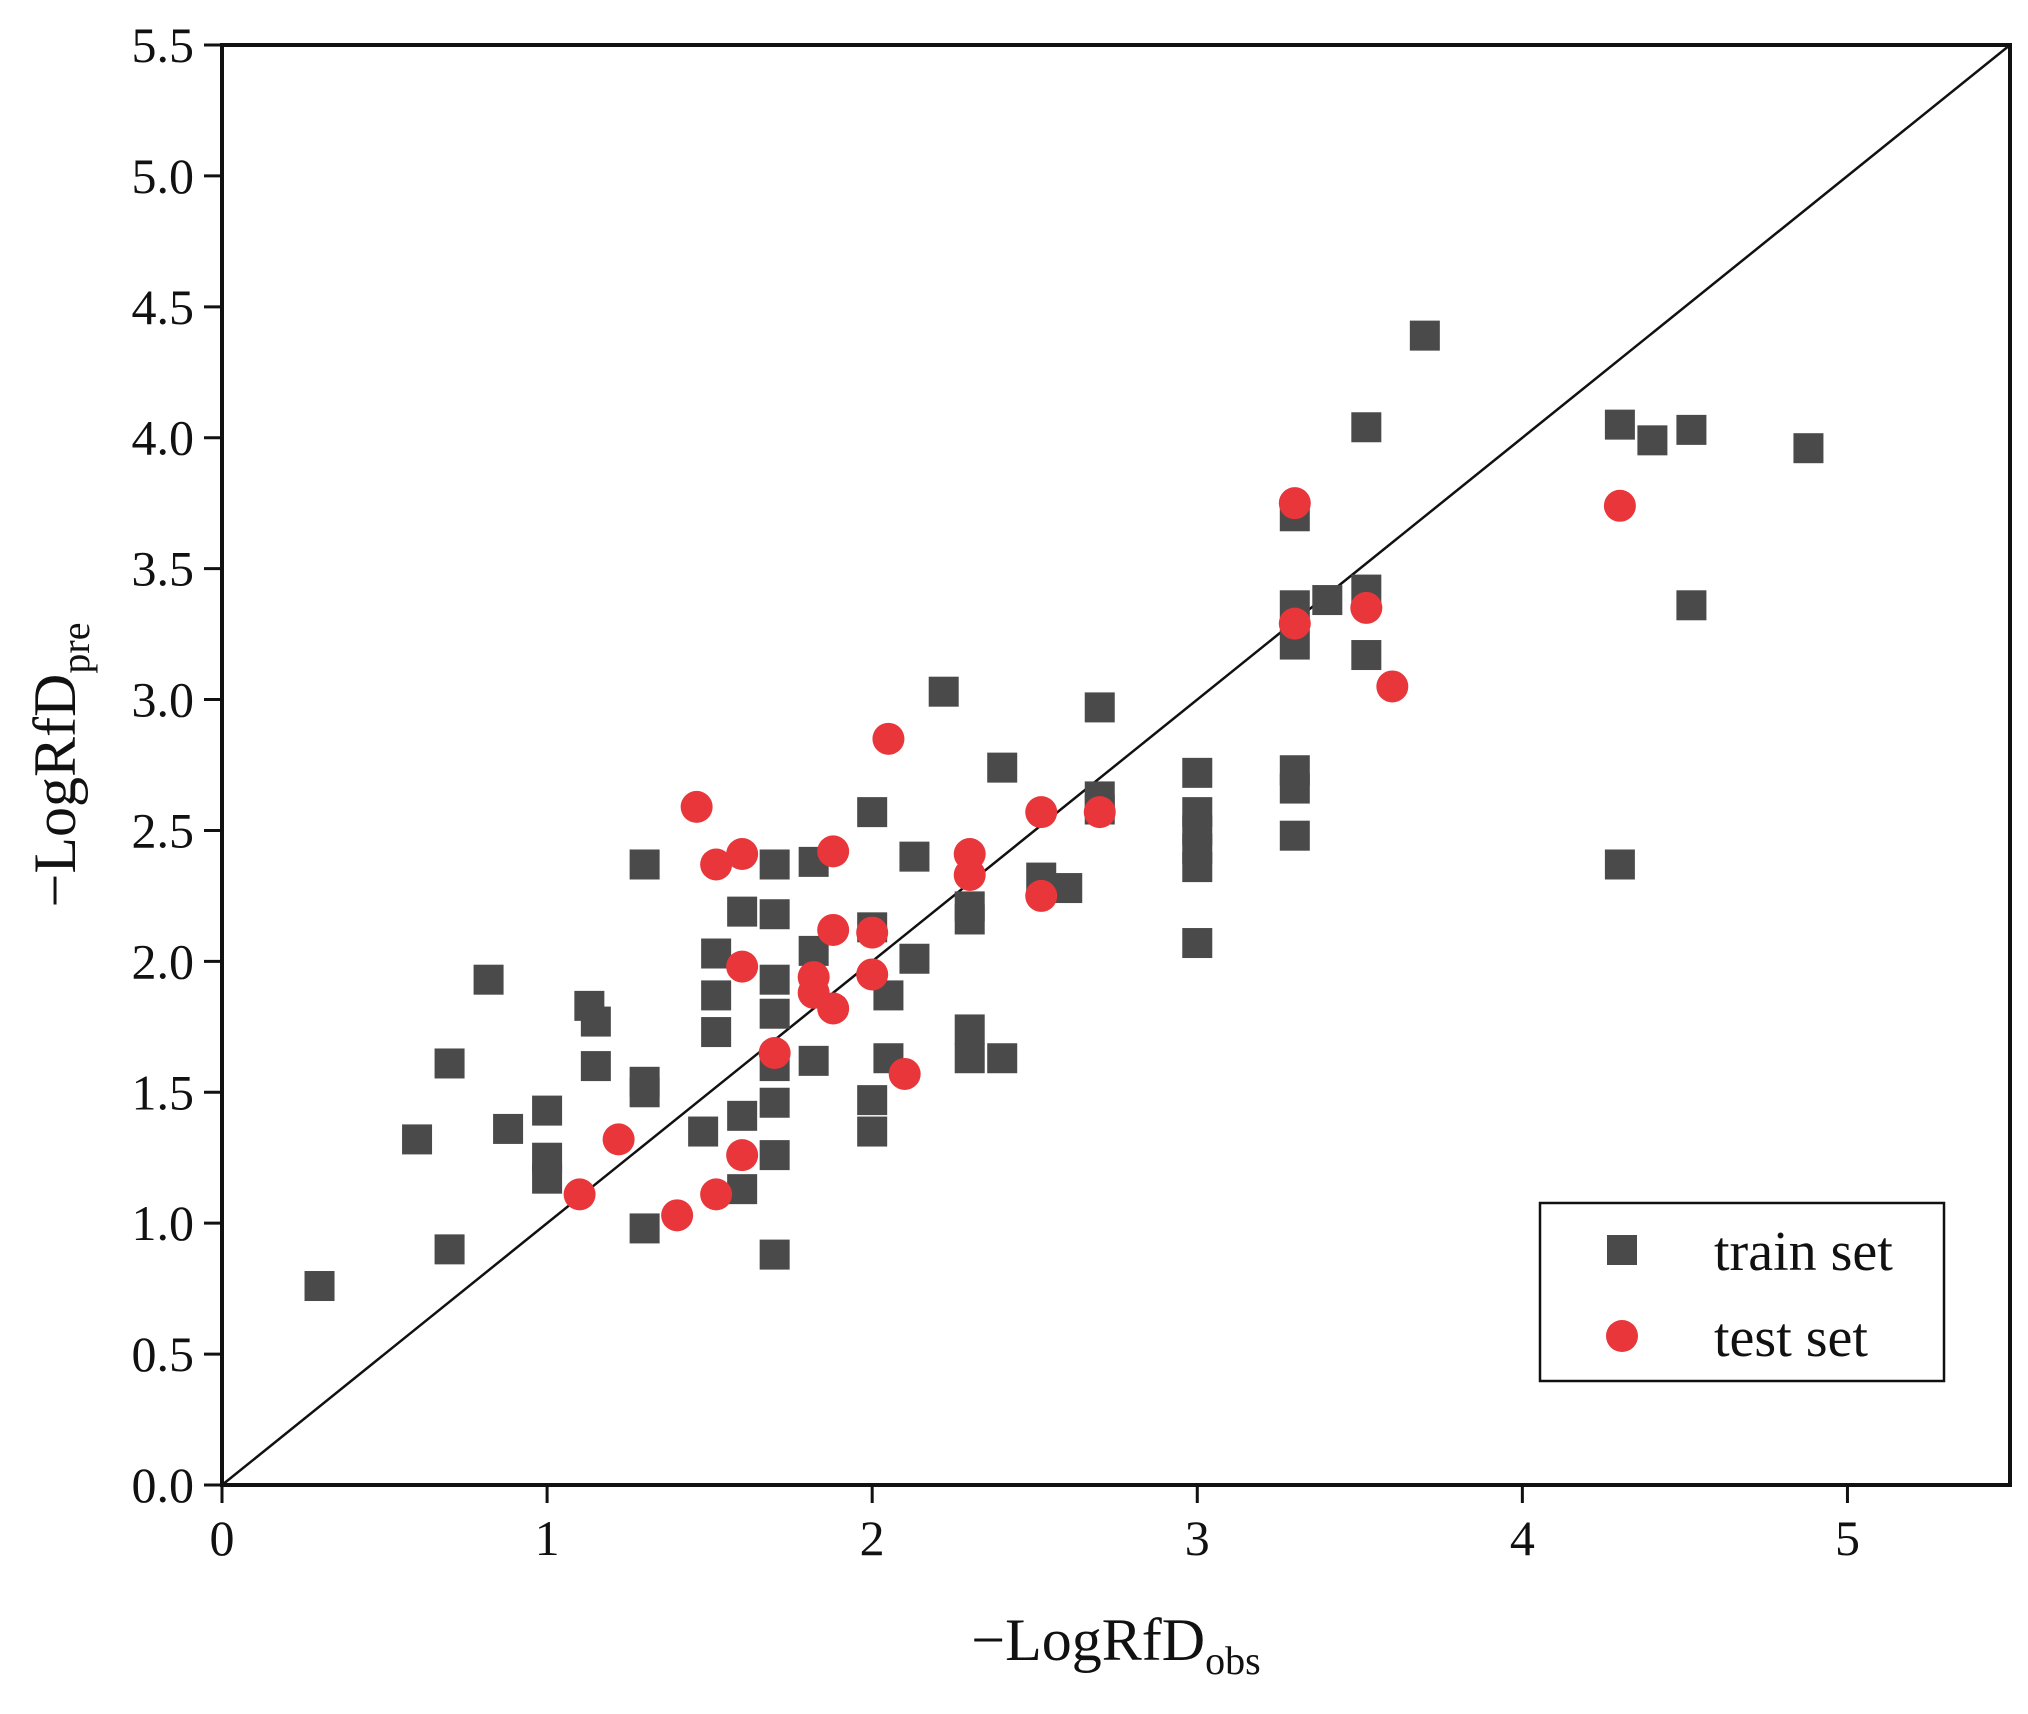  What do you see at coordinates (163, 700) in the screenshot?
I see `y-tick-label: 3.0` at bounding box center [163, 700].